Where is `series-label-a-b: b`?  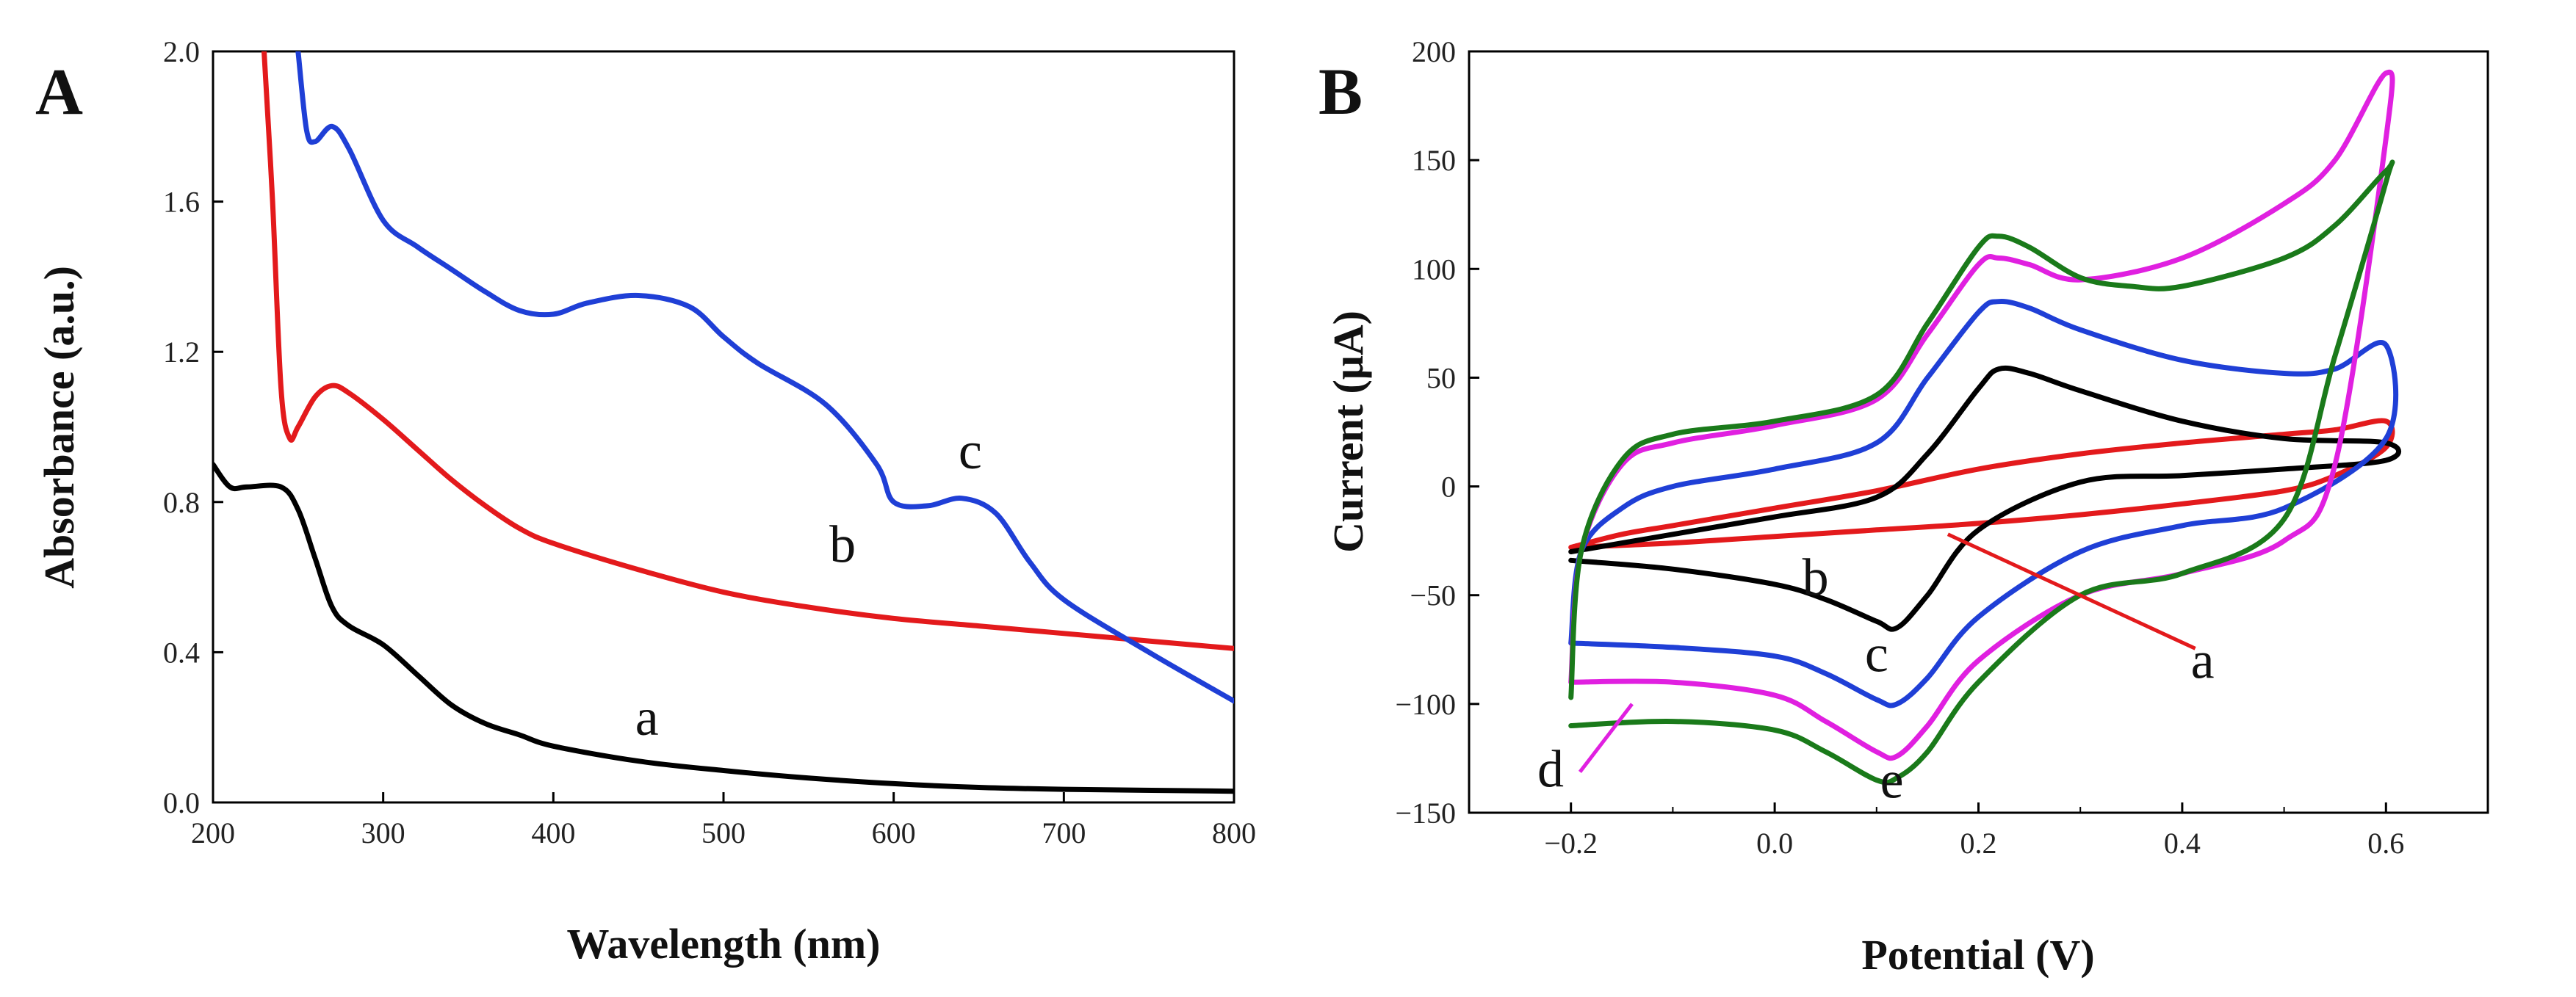
series-label-a-b: b is located at coordinates (843, 544).